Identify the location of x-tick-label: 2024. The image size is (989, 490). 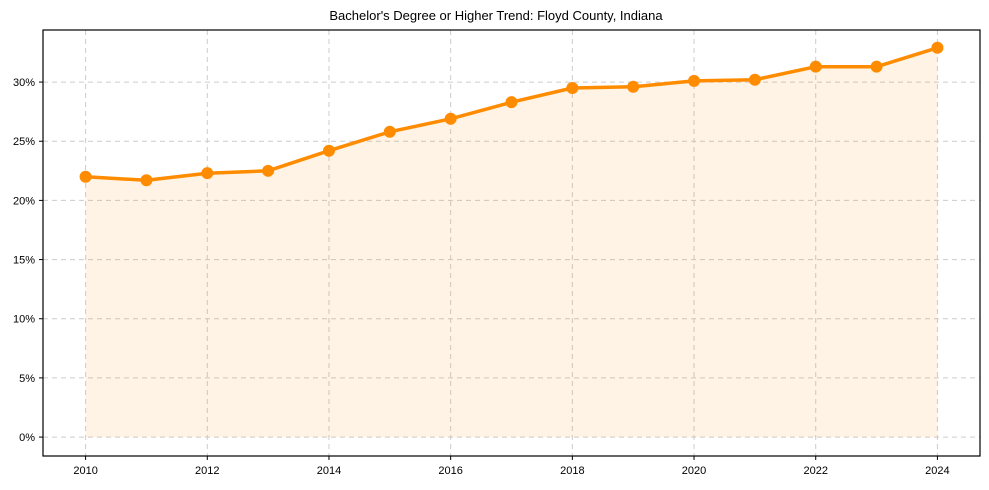
(937, 471).